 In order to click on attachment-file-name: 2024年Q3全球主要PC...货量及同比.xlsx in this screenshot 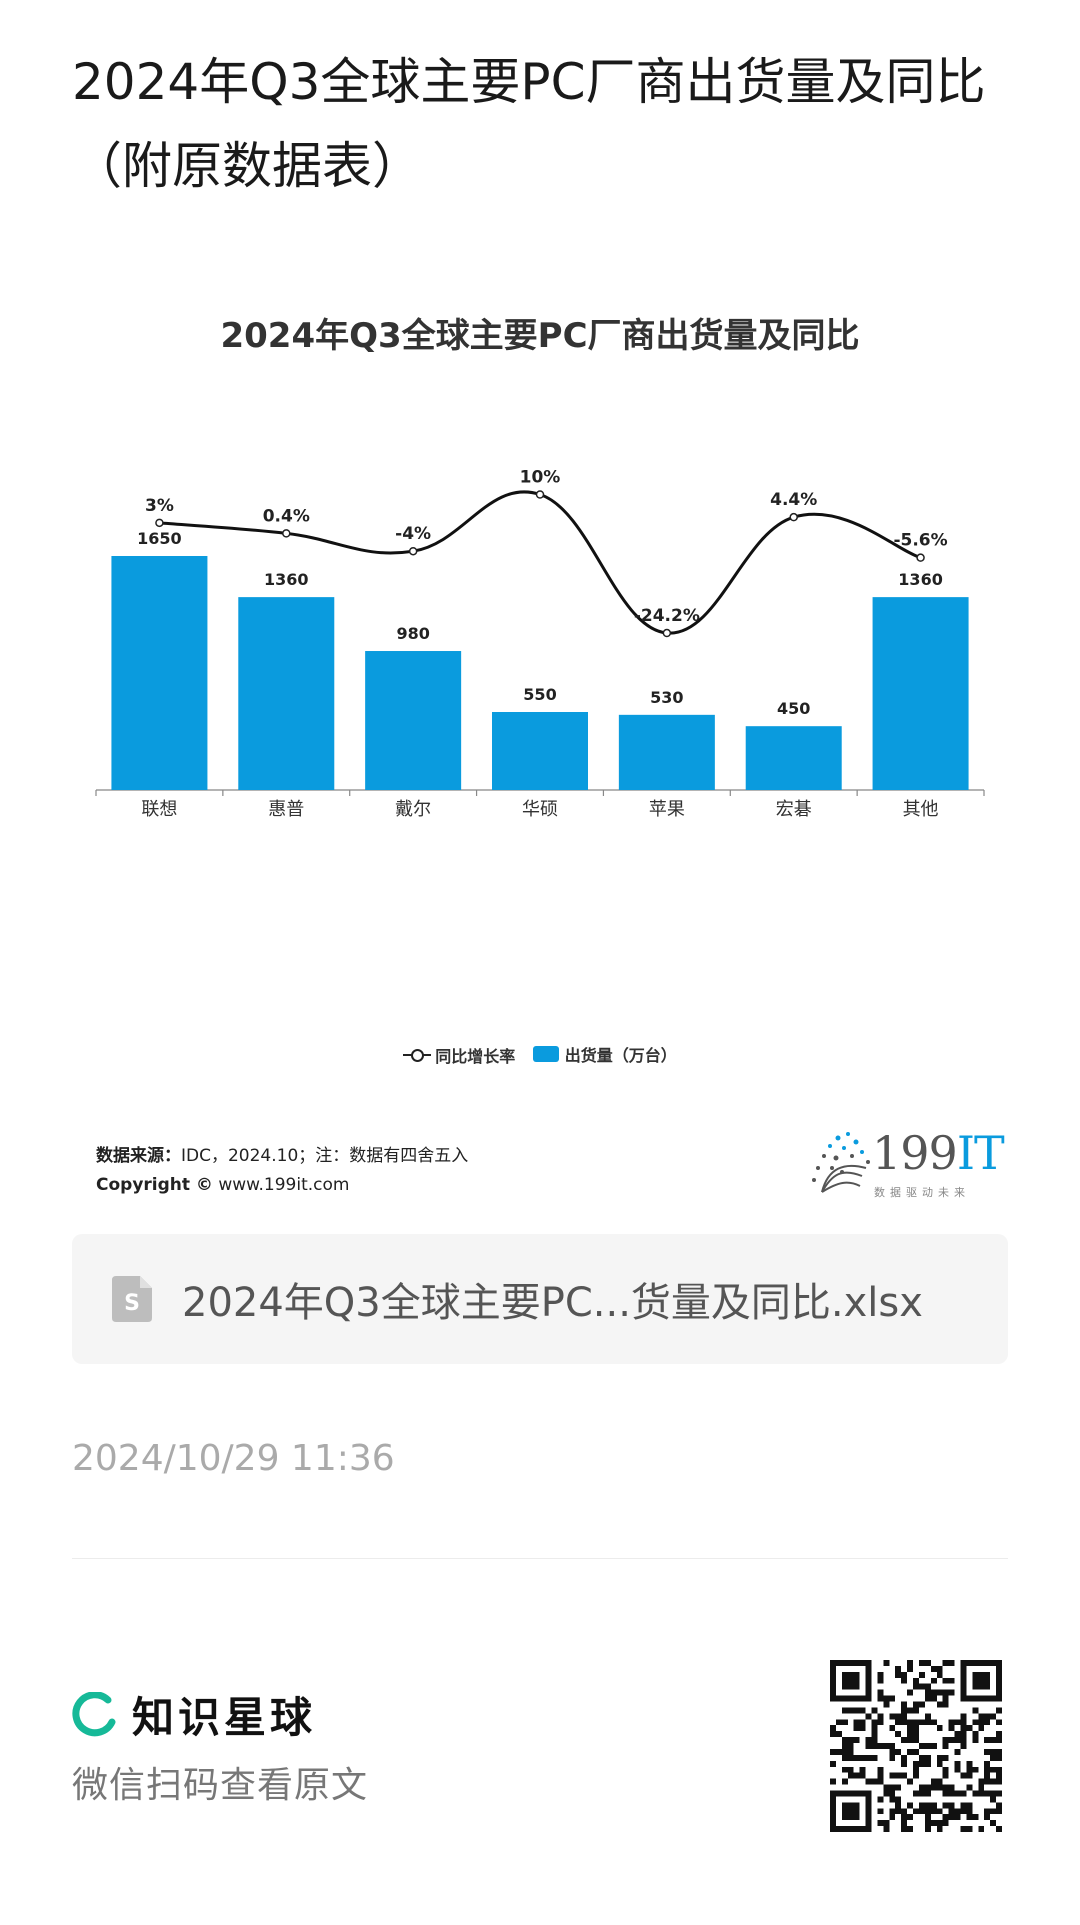, I will do `click(552, 1303)`.